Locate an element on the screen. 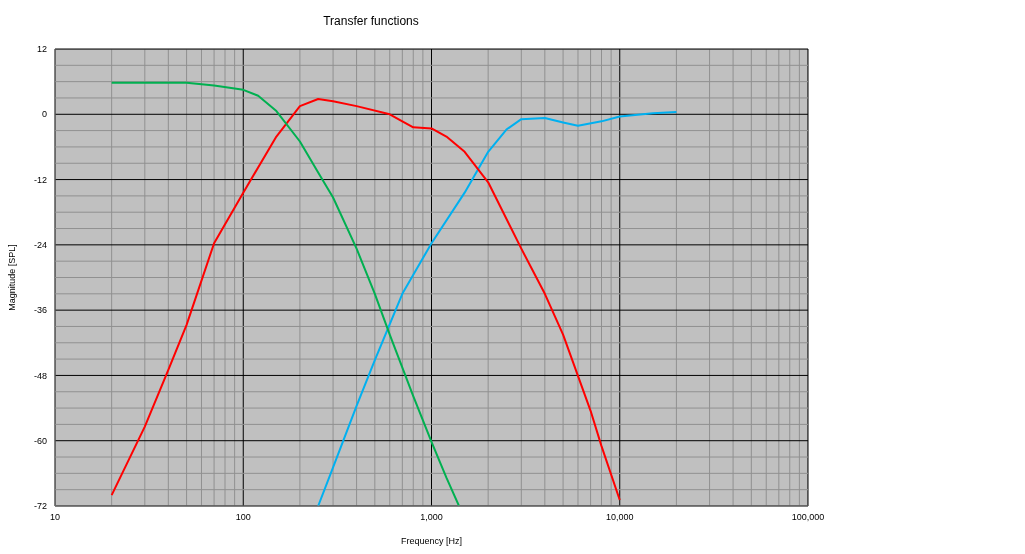 Image resolution: width=1025 pixels, height=554 pixels. x-tick-label: 100 is located at coordinates (243, 517).